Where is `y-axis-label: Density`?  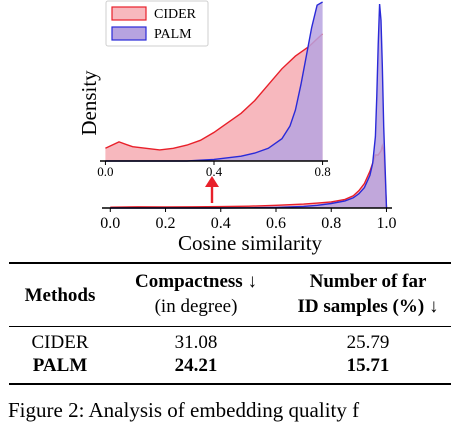
y-axis-label: Density is located at coordinates (89, 103).